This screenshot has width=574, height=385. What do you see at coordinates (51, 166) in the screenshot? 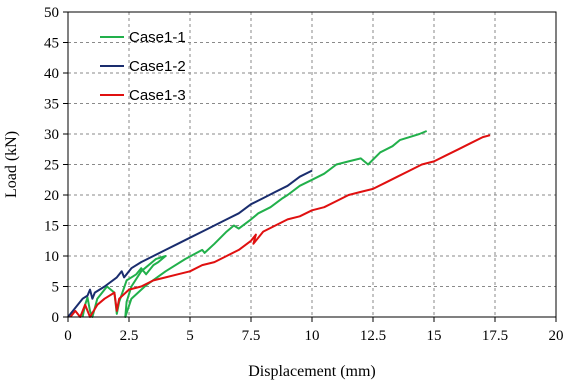
I see `y-tick-label: 25` at bounding box center [51, 166].